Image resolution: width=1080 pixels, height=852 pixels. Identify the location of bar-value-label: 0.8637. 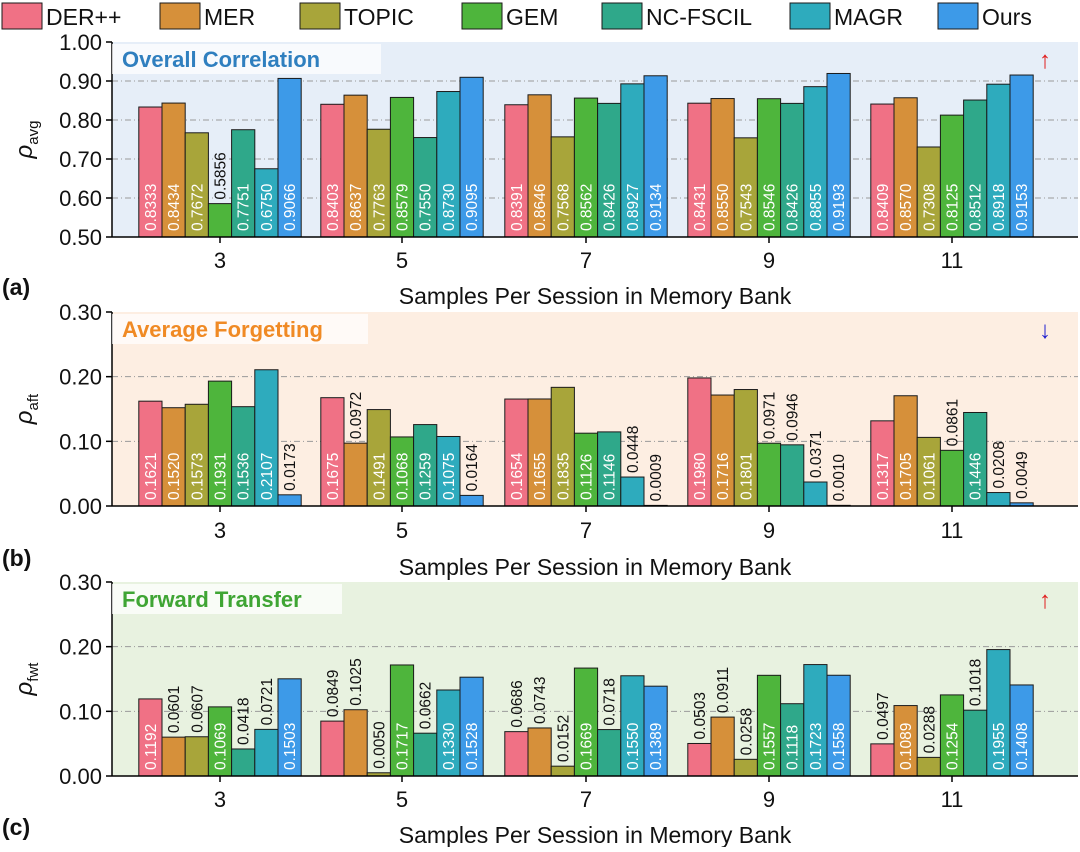
(356, 207).